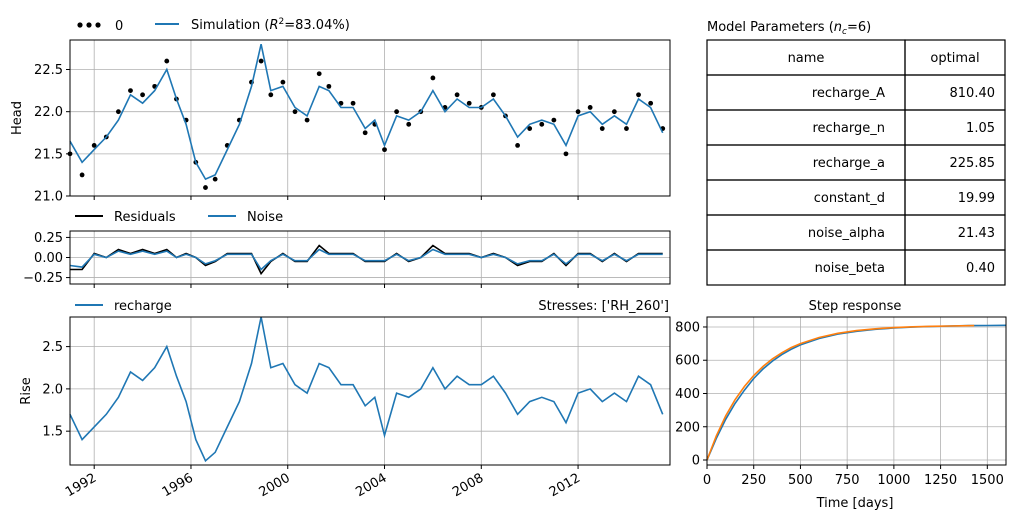 This screenshot has height=523, width=1016. I want to click on residuals-legend: Residuals Noise, so click(179, 217).